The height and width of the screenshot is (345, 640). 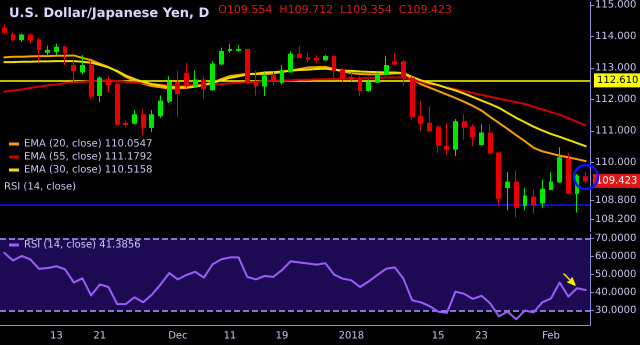 What do you see at coordinates (230, 336) in the screenshot?
I see `x-tick-label: 11` at bounding box center [230, 336].